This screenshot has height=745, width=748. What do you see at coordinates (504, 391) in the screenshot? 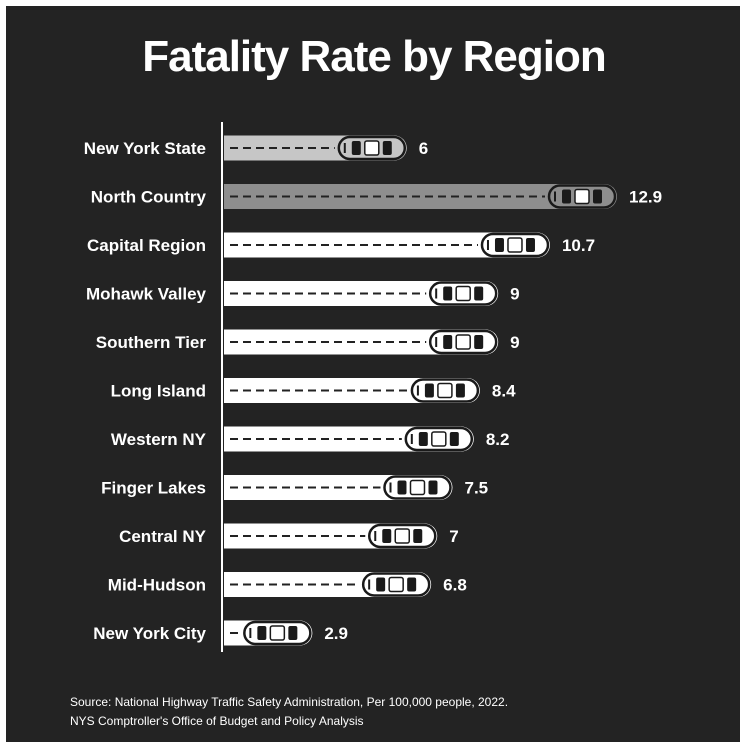
I see `value-label: 8.4` at bounding box center [504, 391].